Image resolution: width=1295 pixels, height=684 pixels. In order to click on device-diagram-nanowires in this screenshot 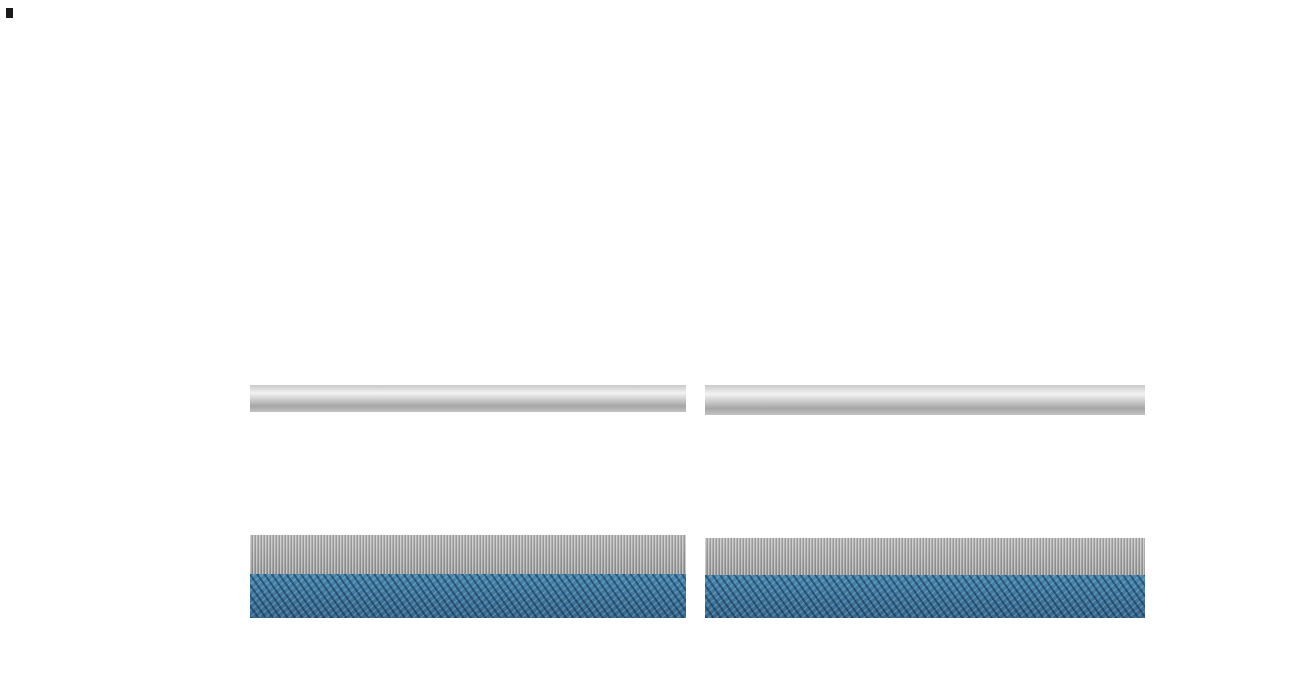, I will do `click(925, 501)`.